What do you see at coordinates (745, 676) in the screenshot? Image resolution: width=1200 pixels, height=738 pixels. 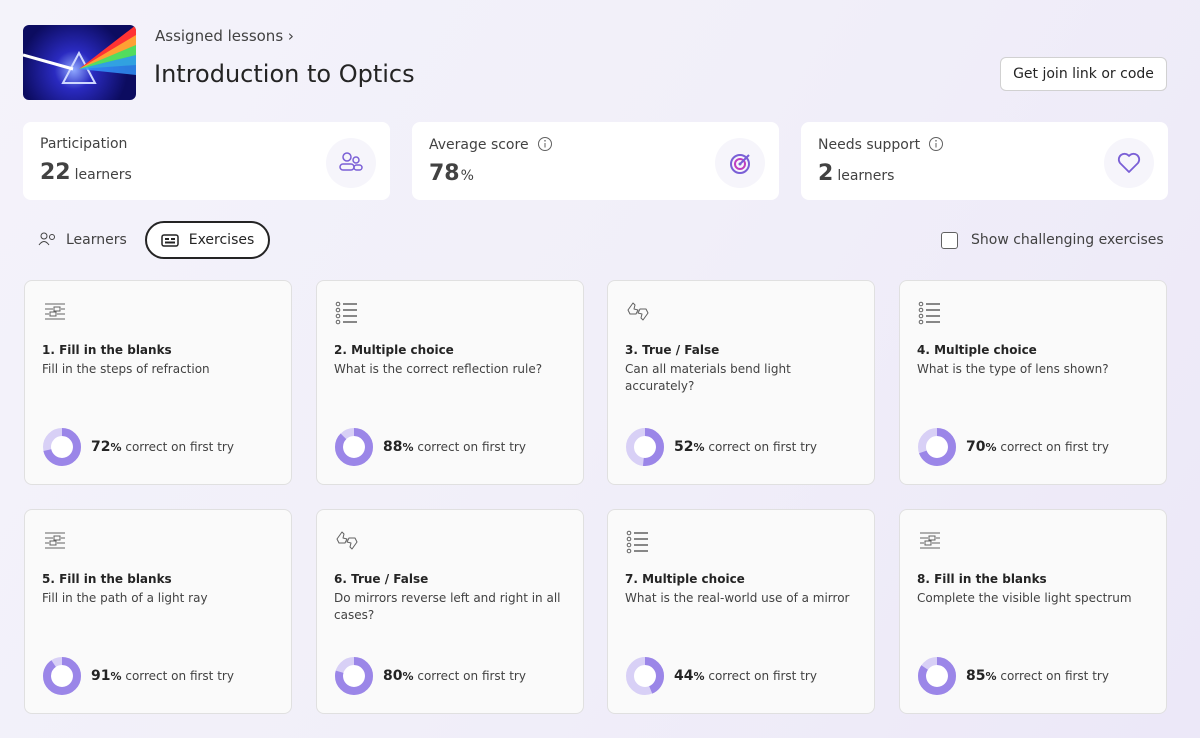 I see `score-text: 44% correct on first try` at bounding box center [745, 676].